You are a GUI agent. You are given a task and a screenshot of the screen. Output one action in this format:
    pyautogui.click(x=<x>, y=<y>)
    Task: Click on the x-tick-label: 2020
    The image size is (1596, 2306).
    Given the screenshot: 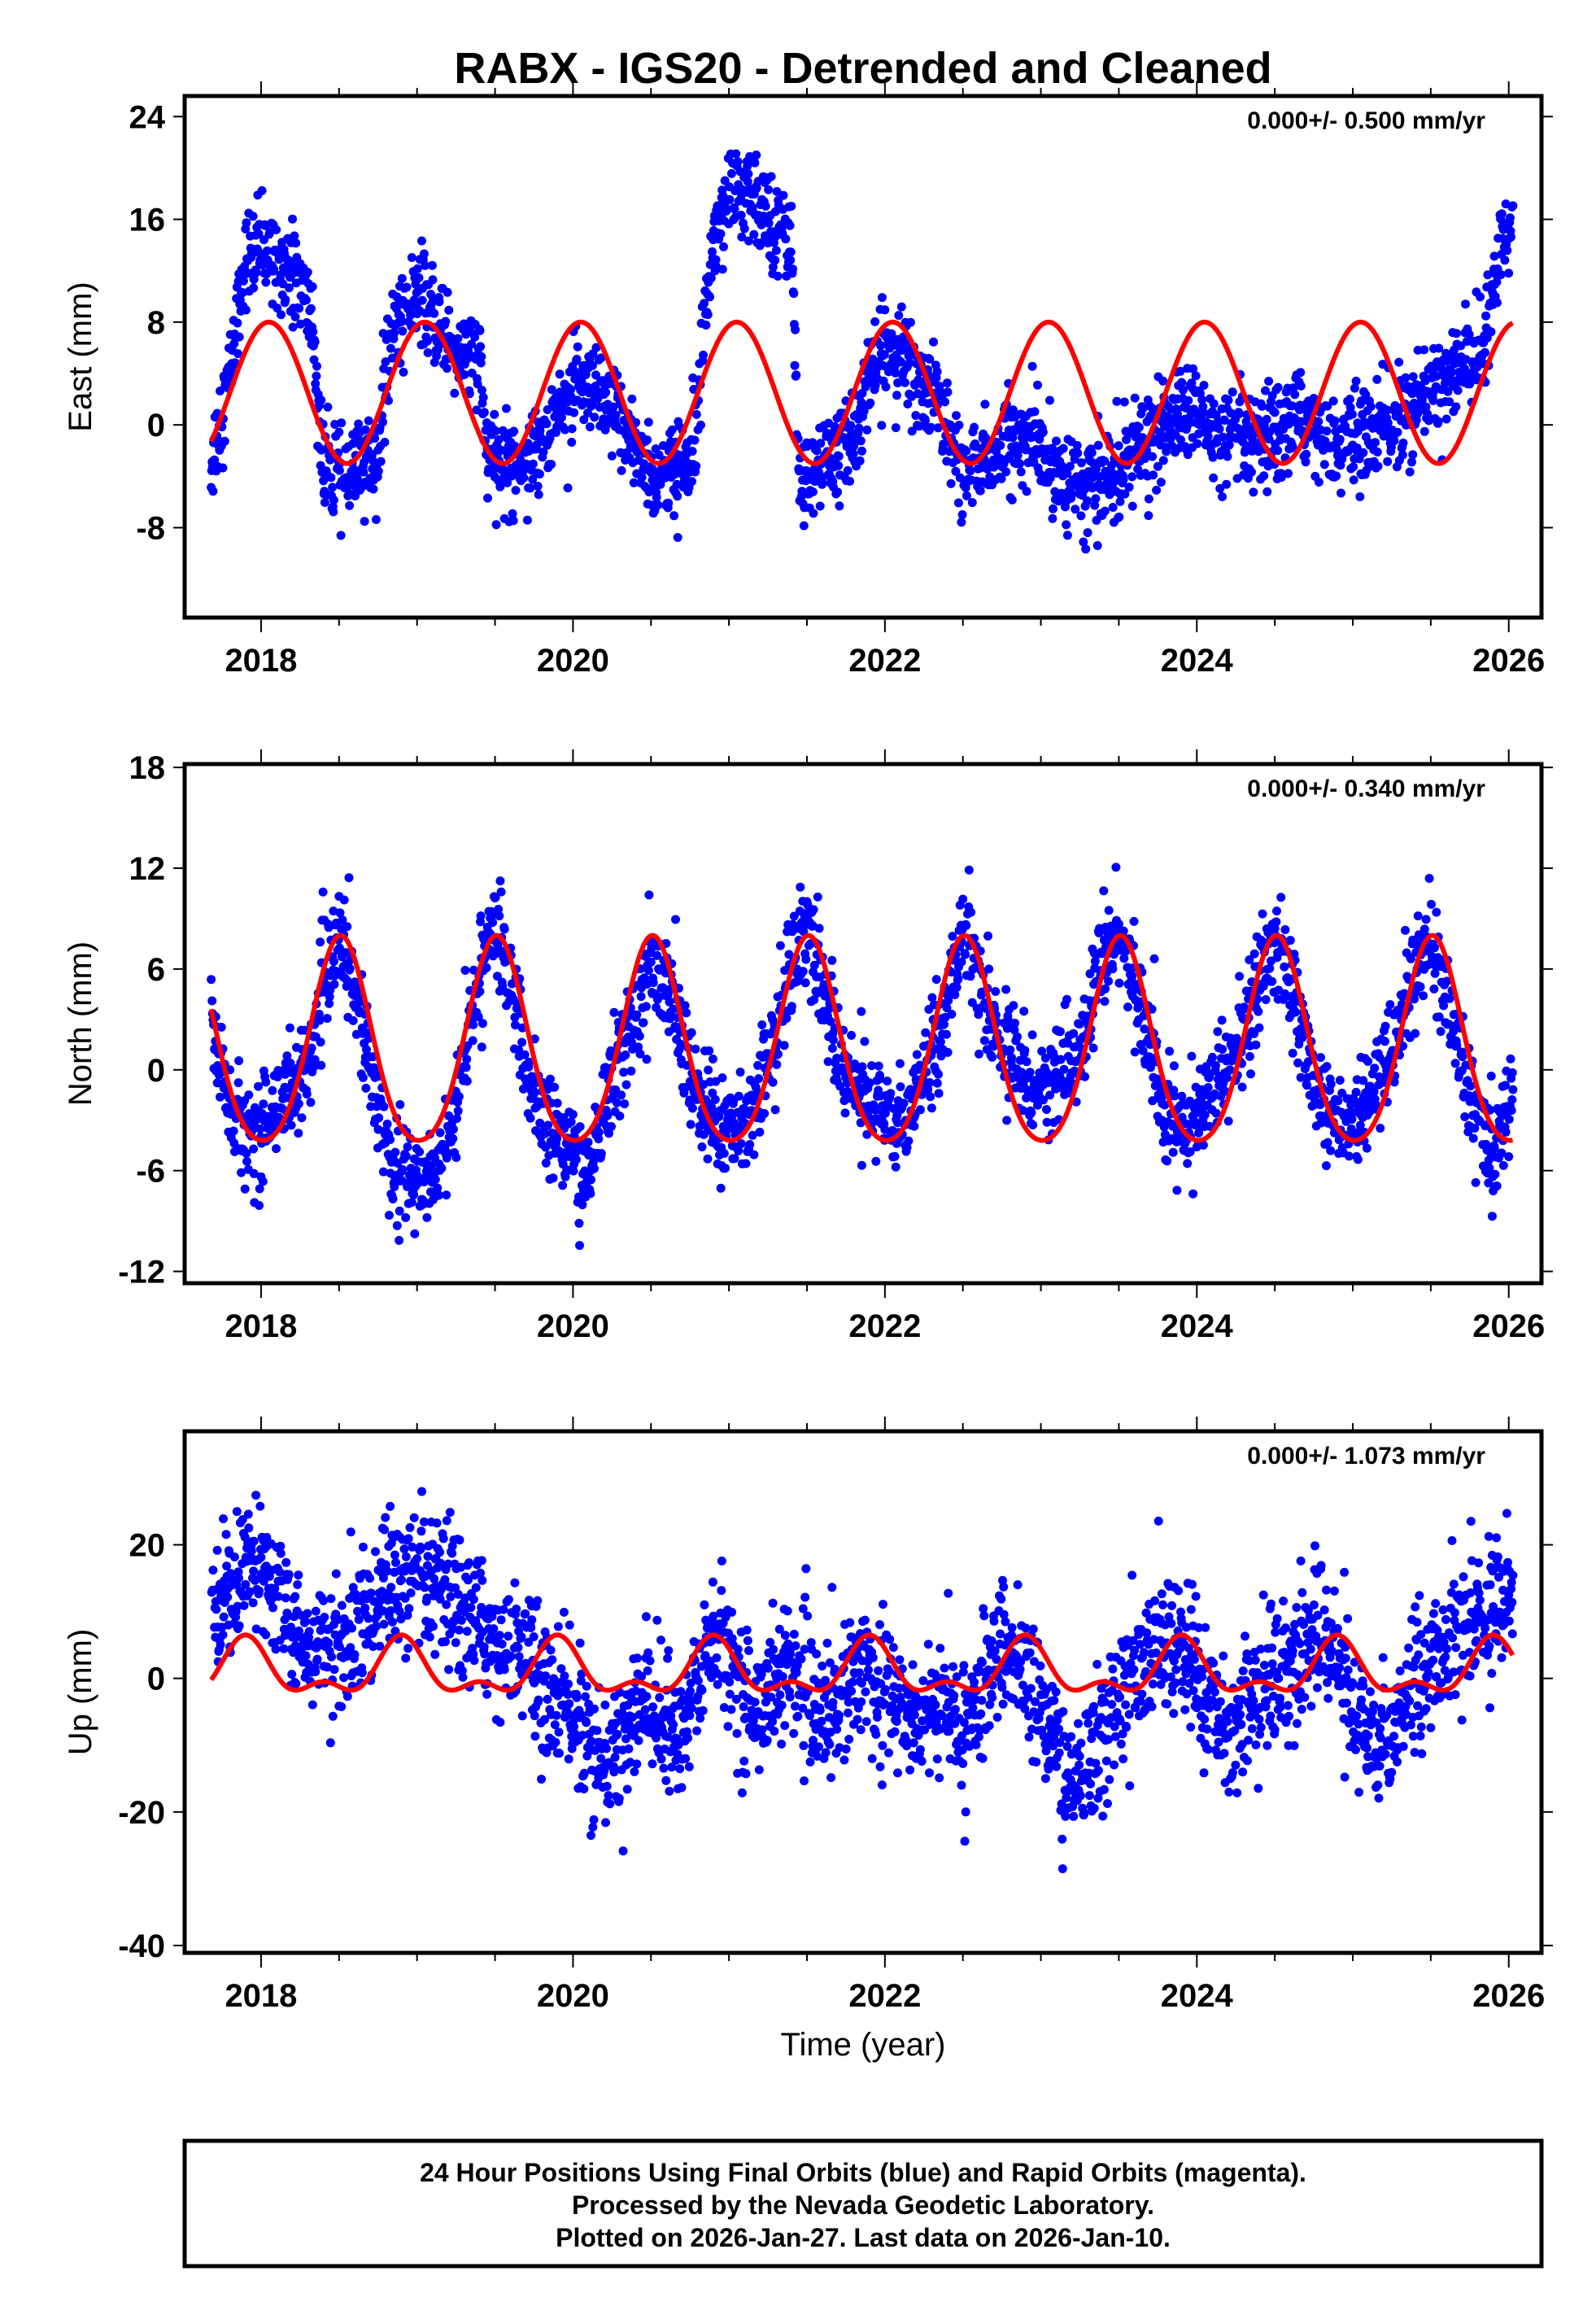 What is the action you would take?
    pyautogui.click(x=573, y=661)
    